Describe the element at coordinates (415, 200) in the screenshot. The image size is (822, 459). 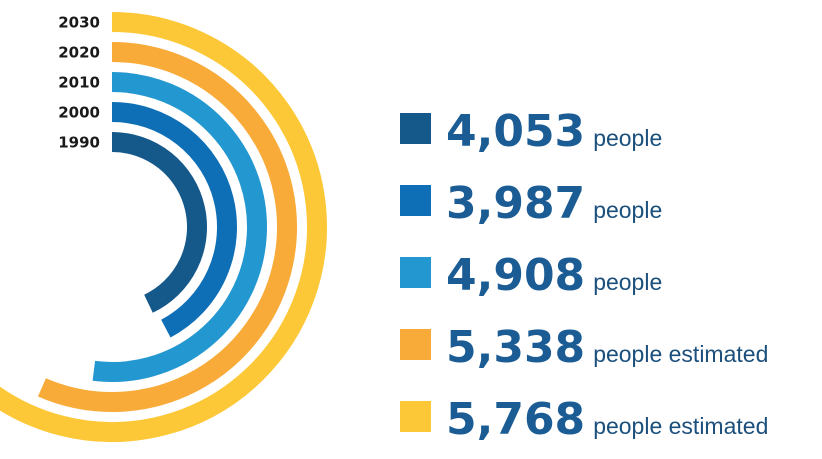
I see `legend-swatch-2000` at that location.